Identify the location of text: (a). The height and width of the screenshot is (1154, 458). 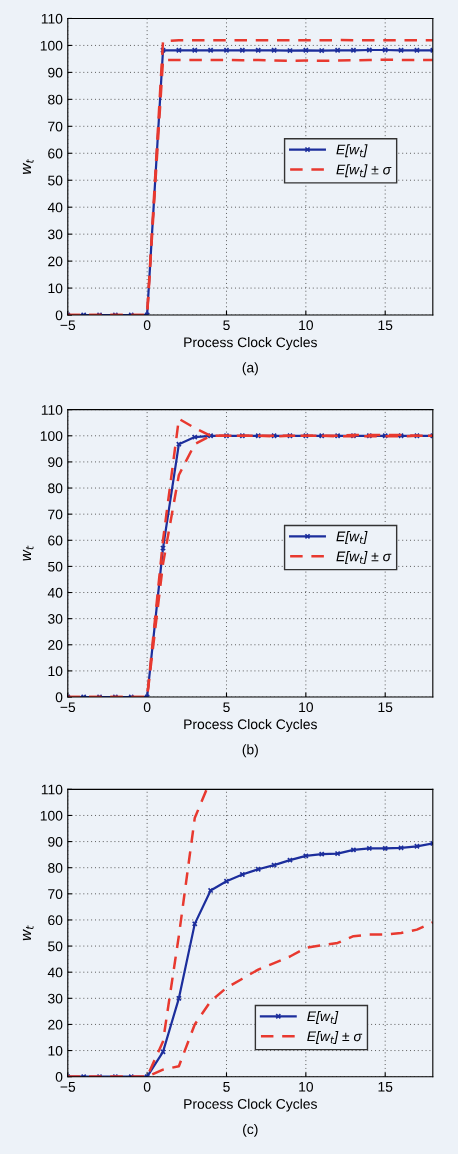
(250, 369).